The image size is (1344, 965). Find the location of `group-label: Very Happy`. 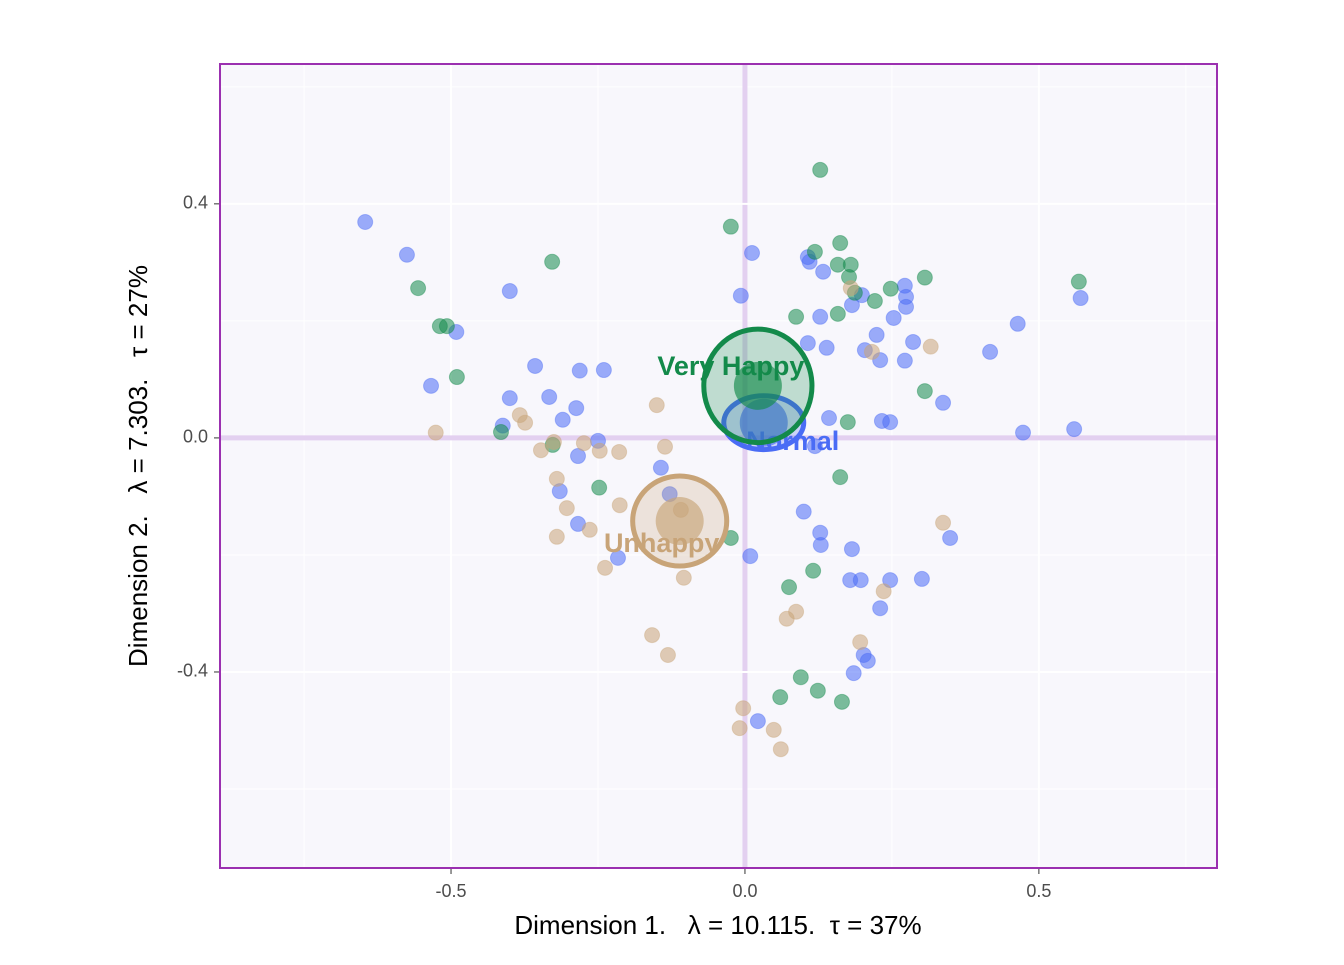

group-label: Very Happy is located at coordinates (730, 366).